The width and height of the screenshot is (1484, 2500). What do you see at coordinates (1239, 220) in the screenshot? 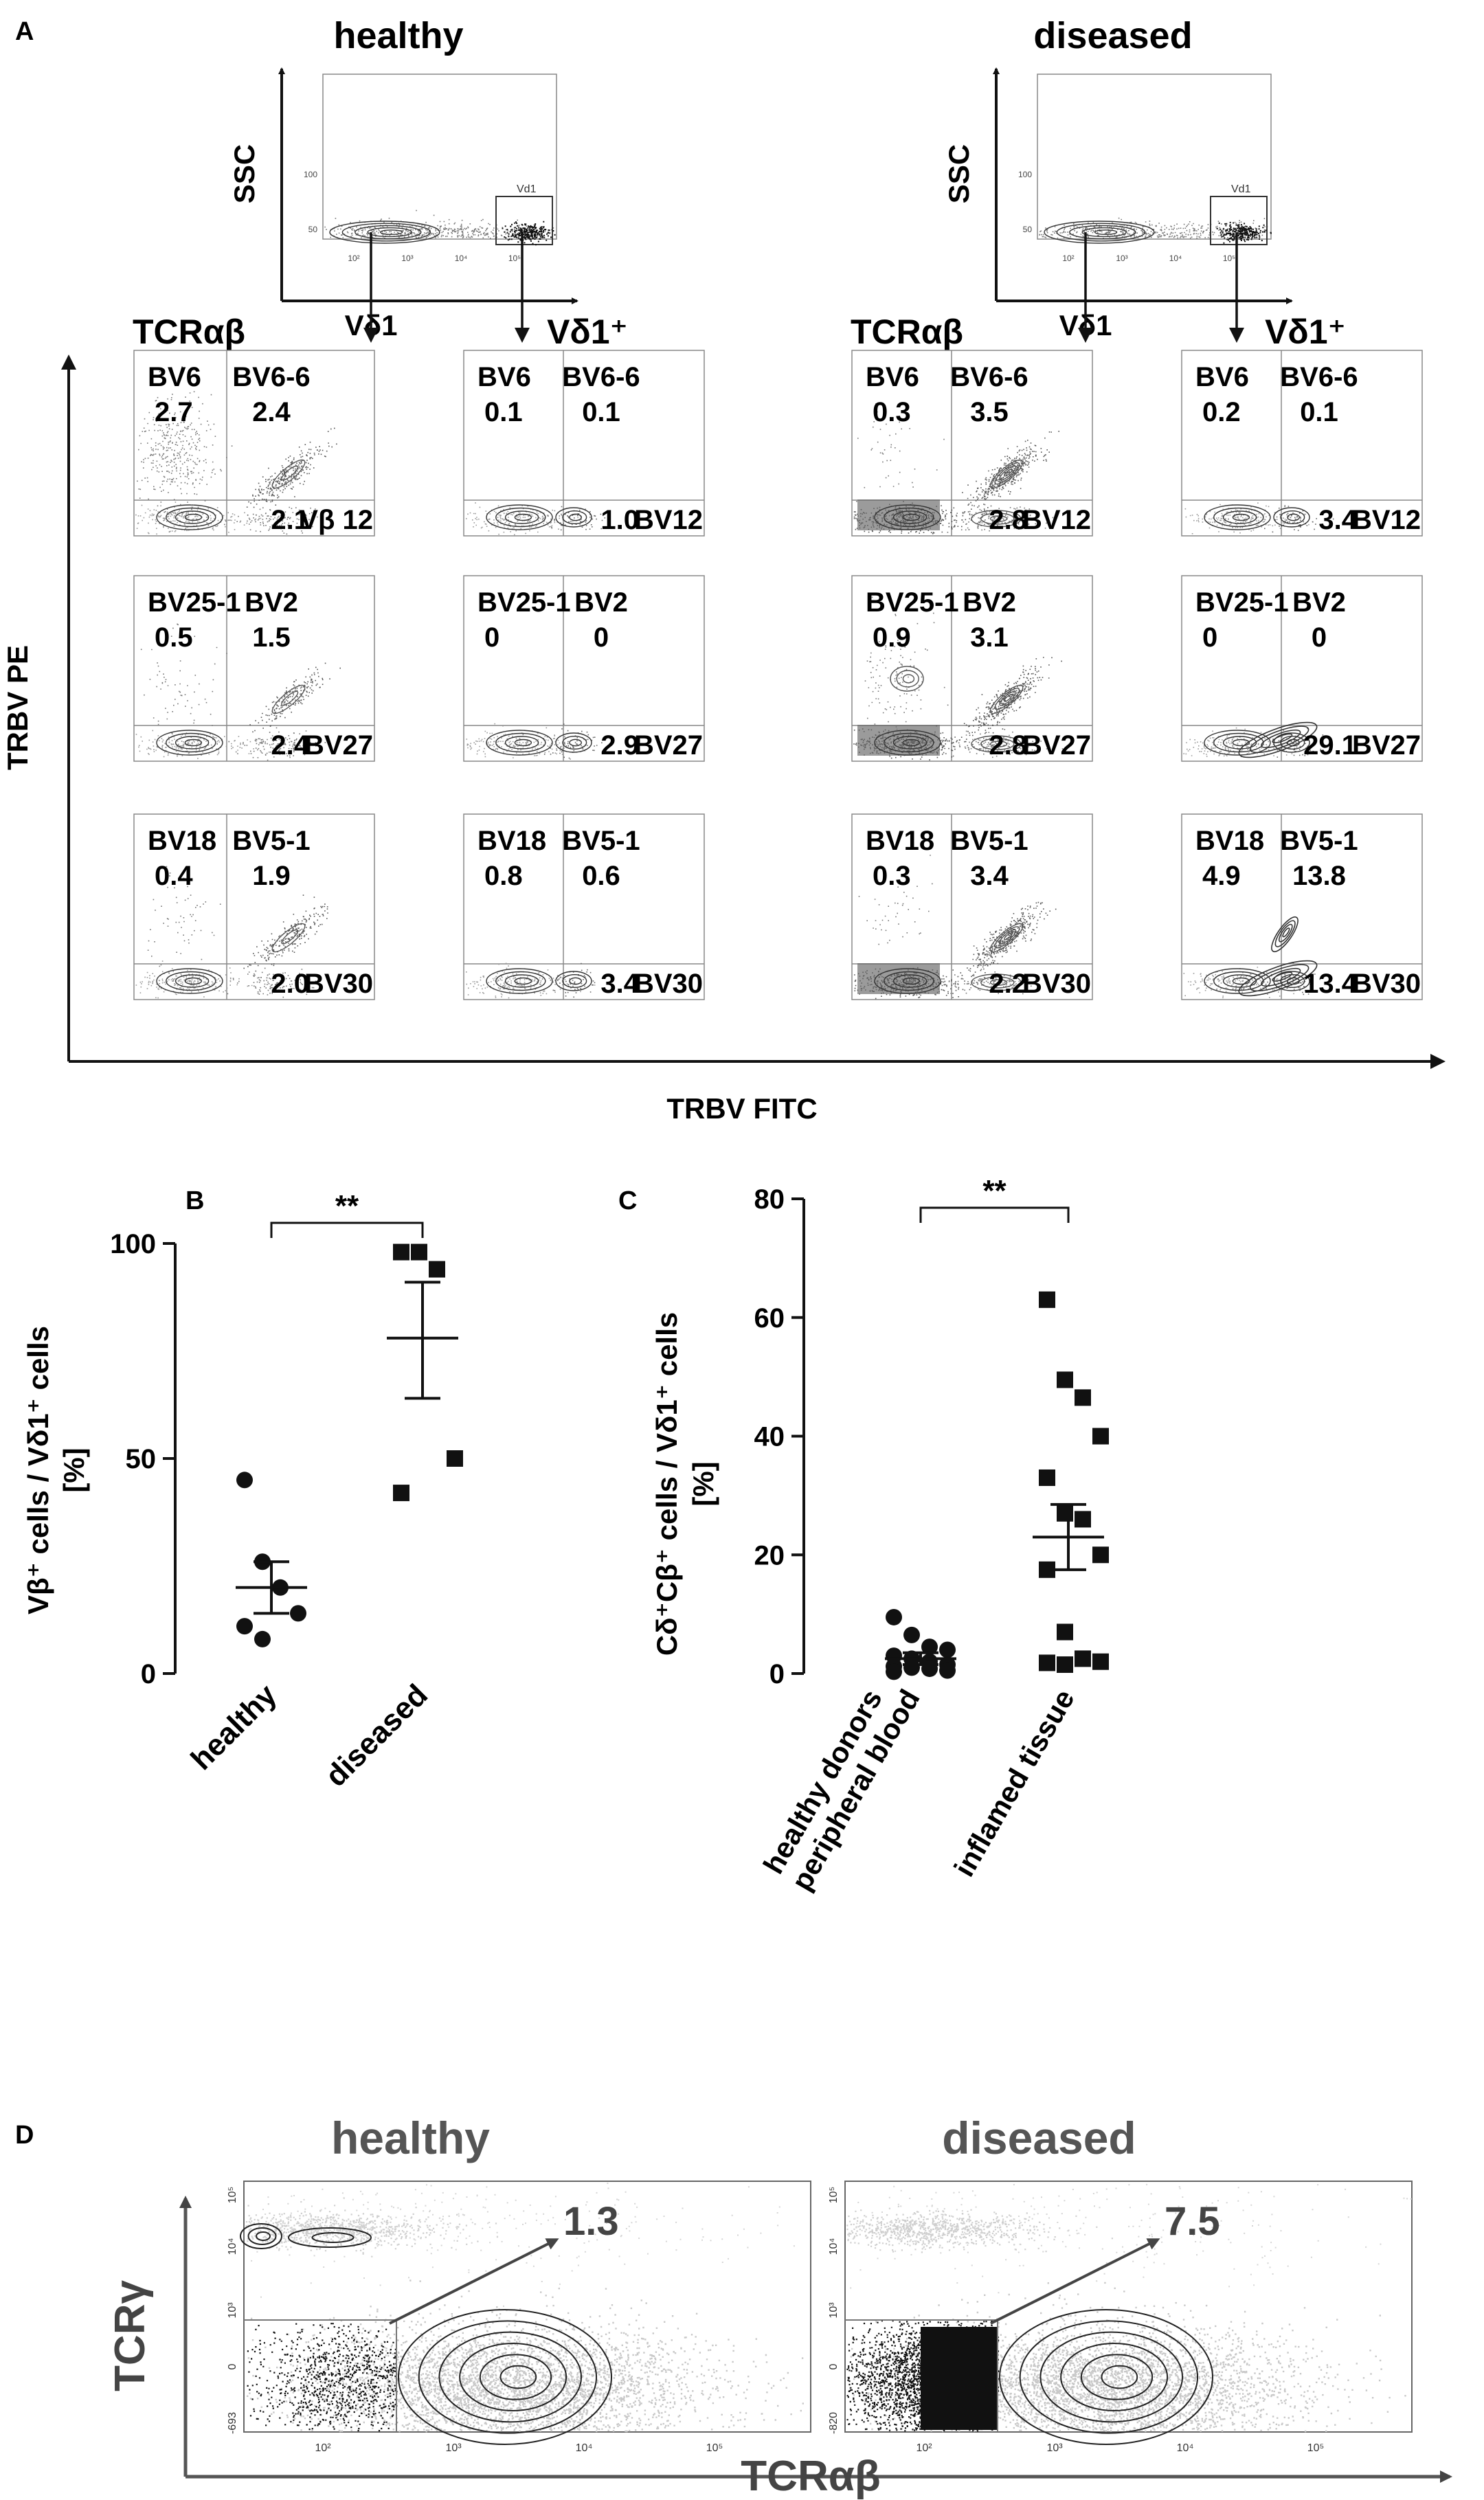
I see `vd1-gate` at bounding box center [1239, 220].